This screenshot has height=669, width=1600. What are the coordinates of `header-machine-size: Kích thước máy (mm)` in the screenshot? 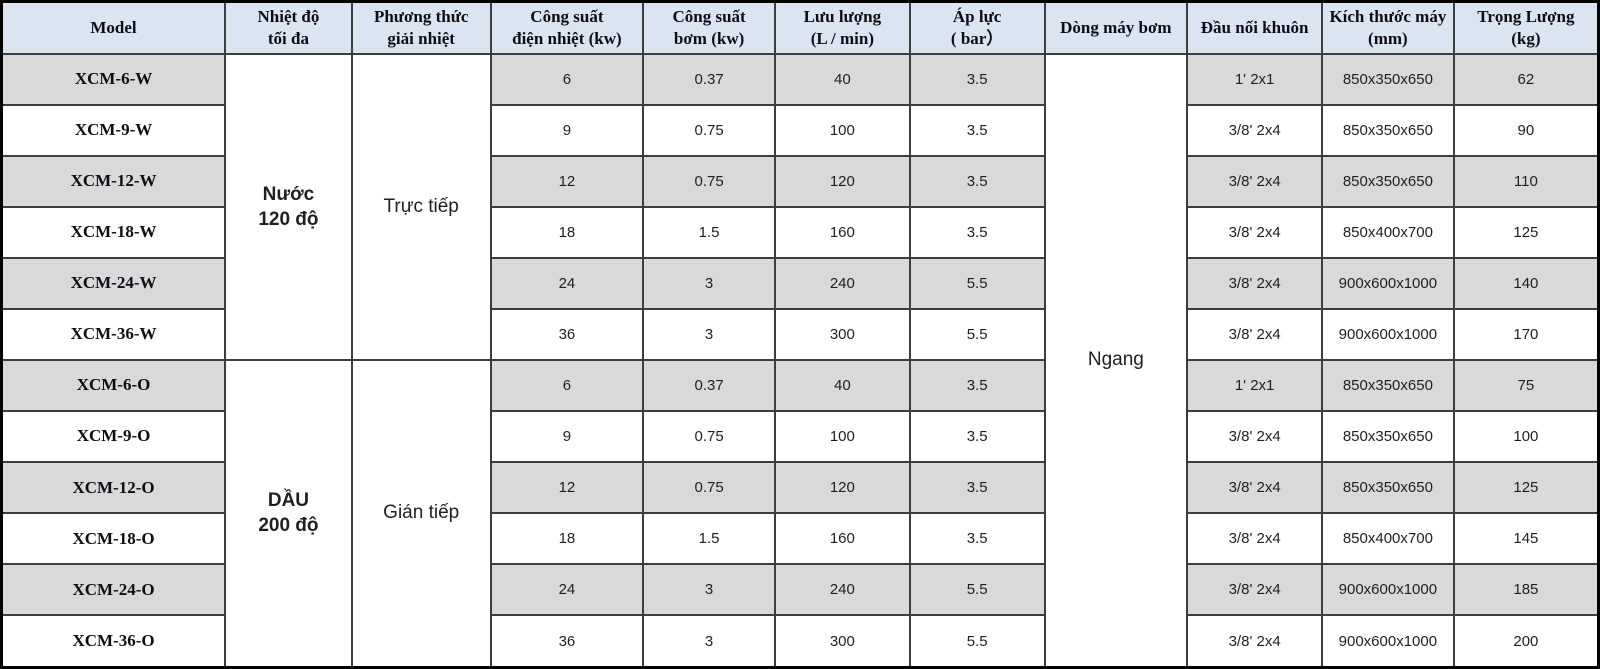 It's located at (1388, 27).